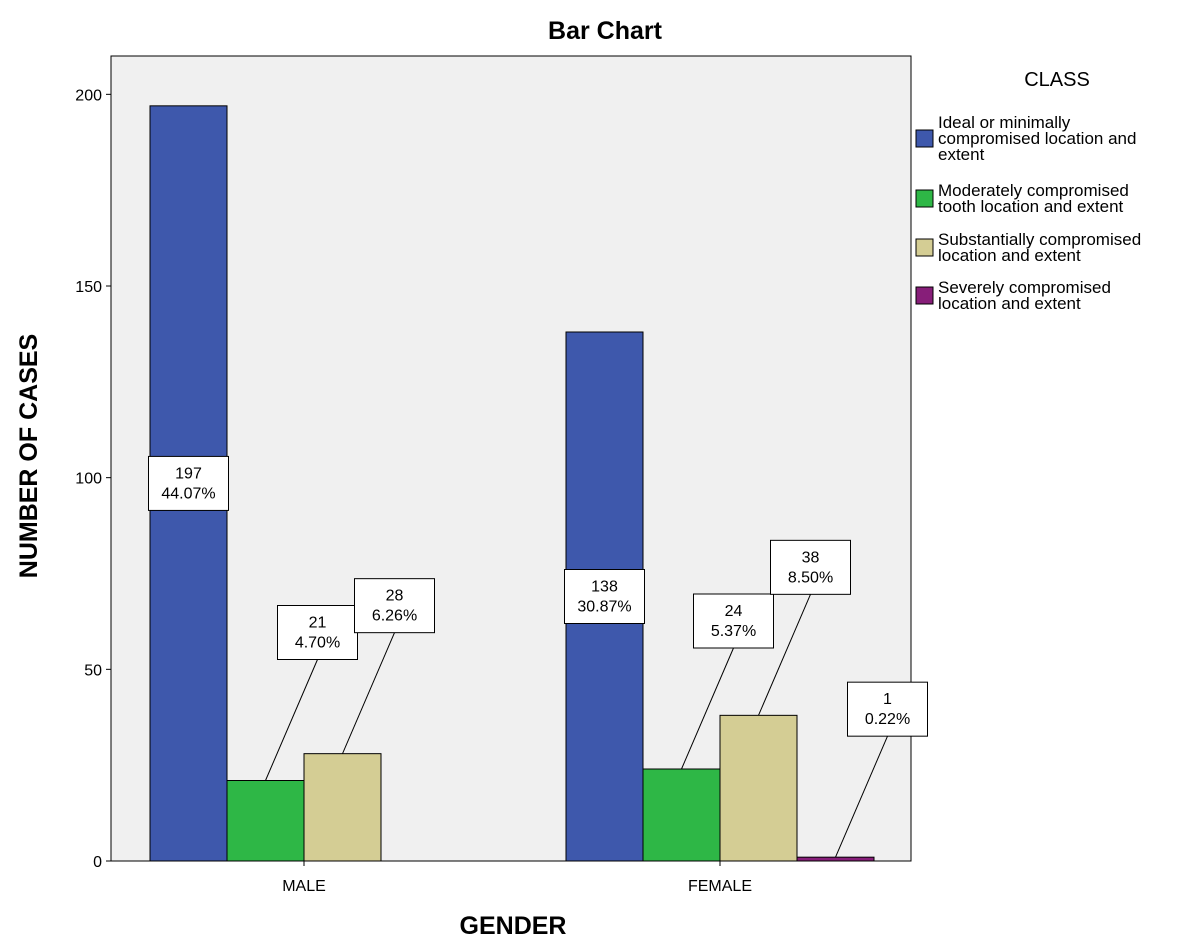 Image resolution: width=1195 pixels, height=947 pixels. What do you see at coordinates (1037, 138) in the screenshot?
I see `legend-label: compromised location and` at bounding box center [1037, 138].